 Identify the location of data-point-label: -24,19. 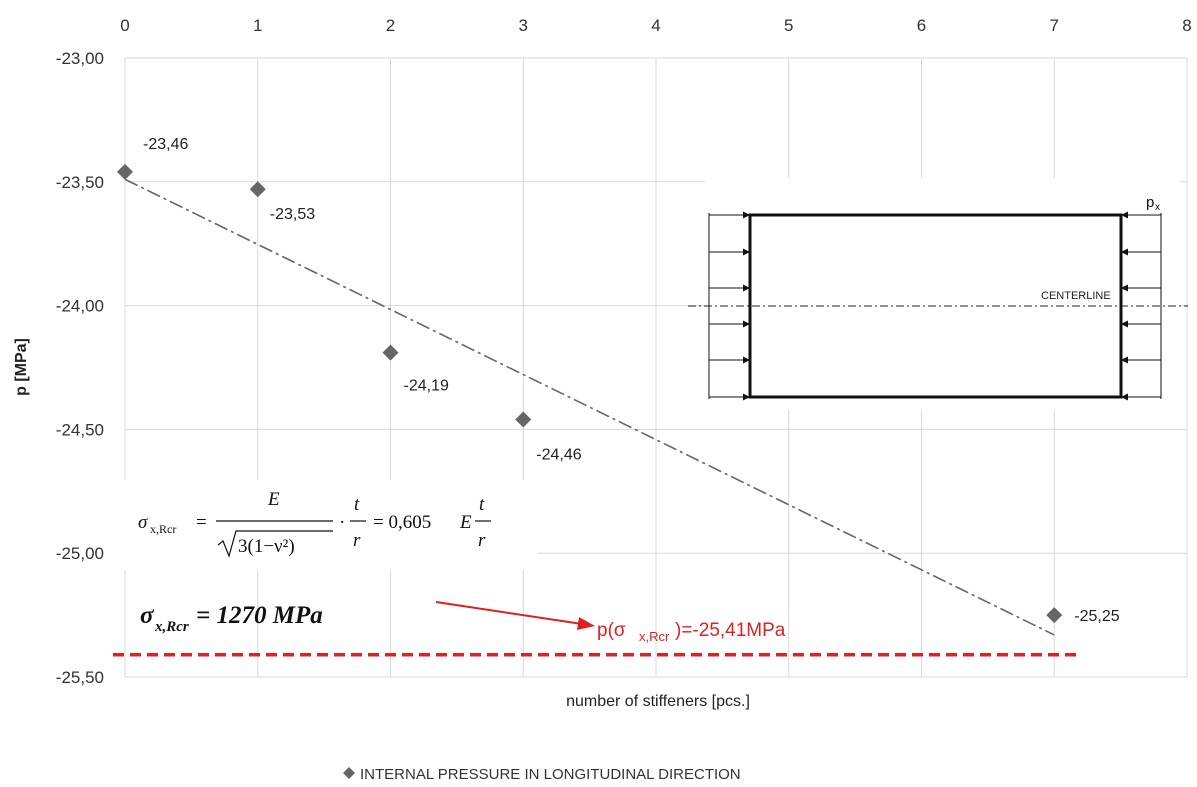
(426, 386).